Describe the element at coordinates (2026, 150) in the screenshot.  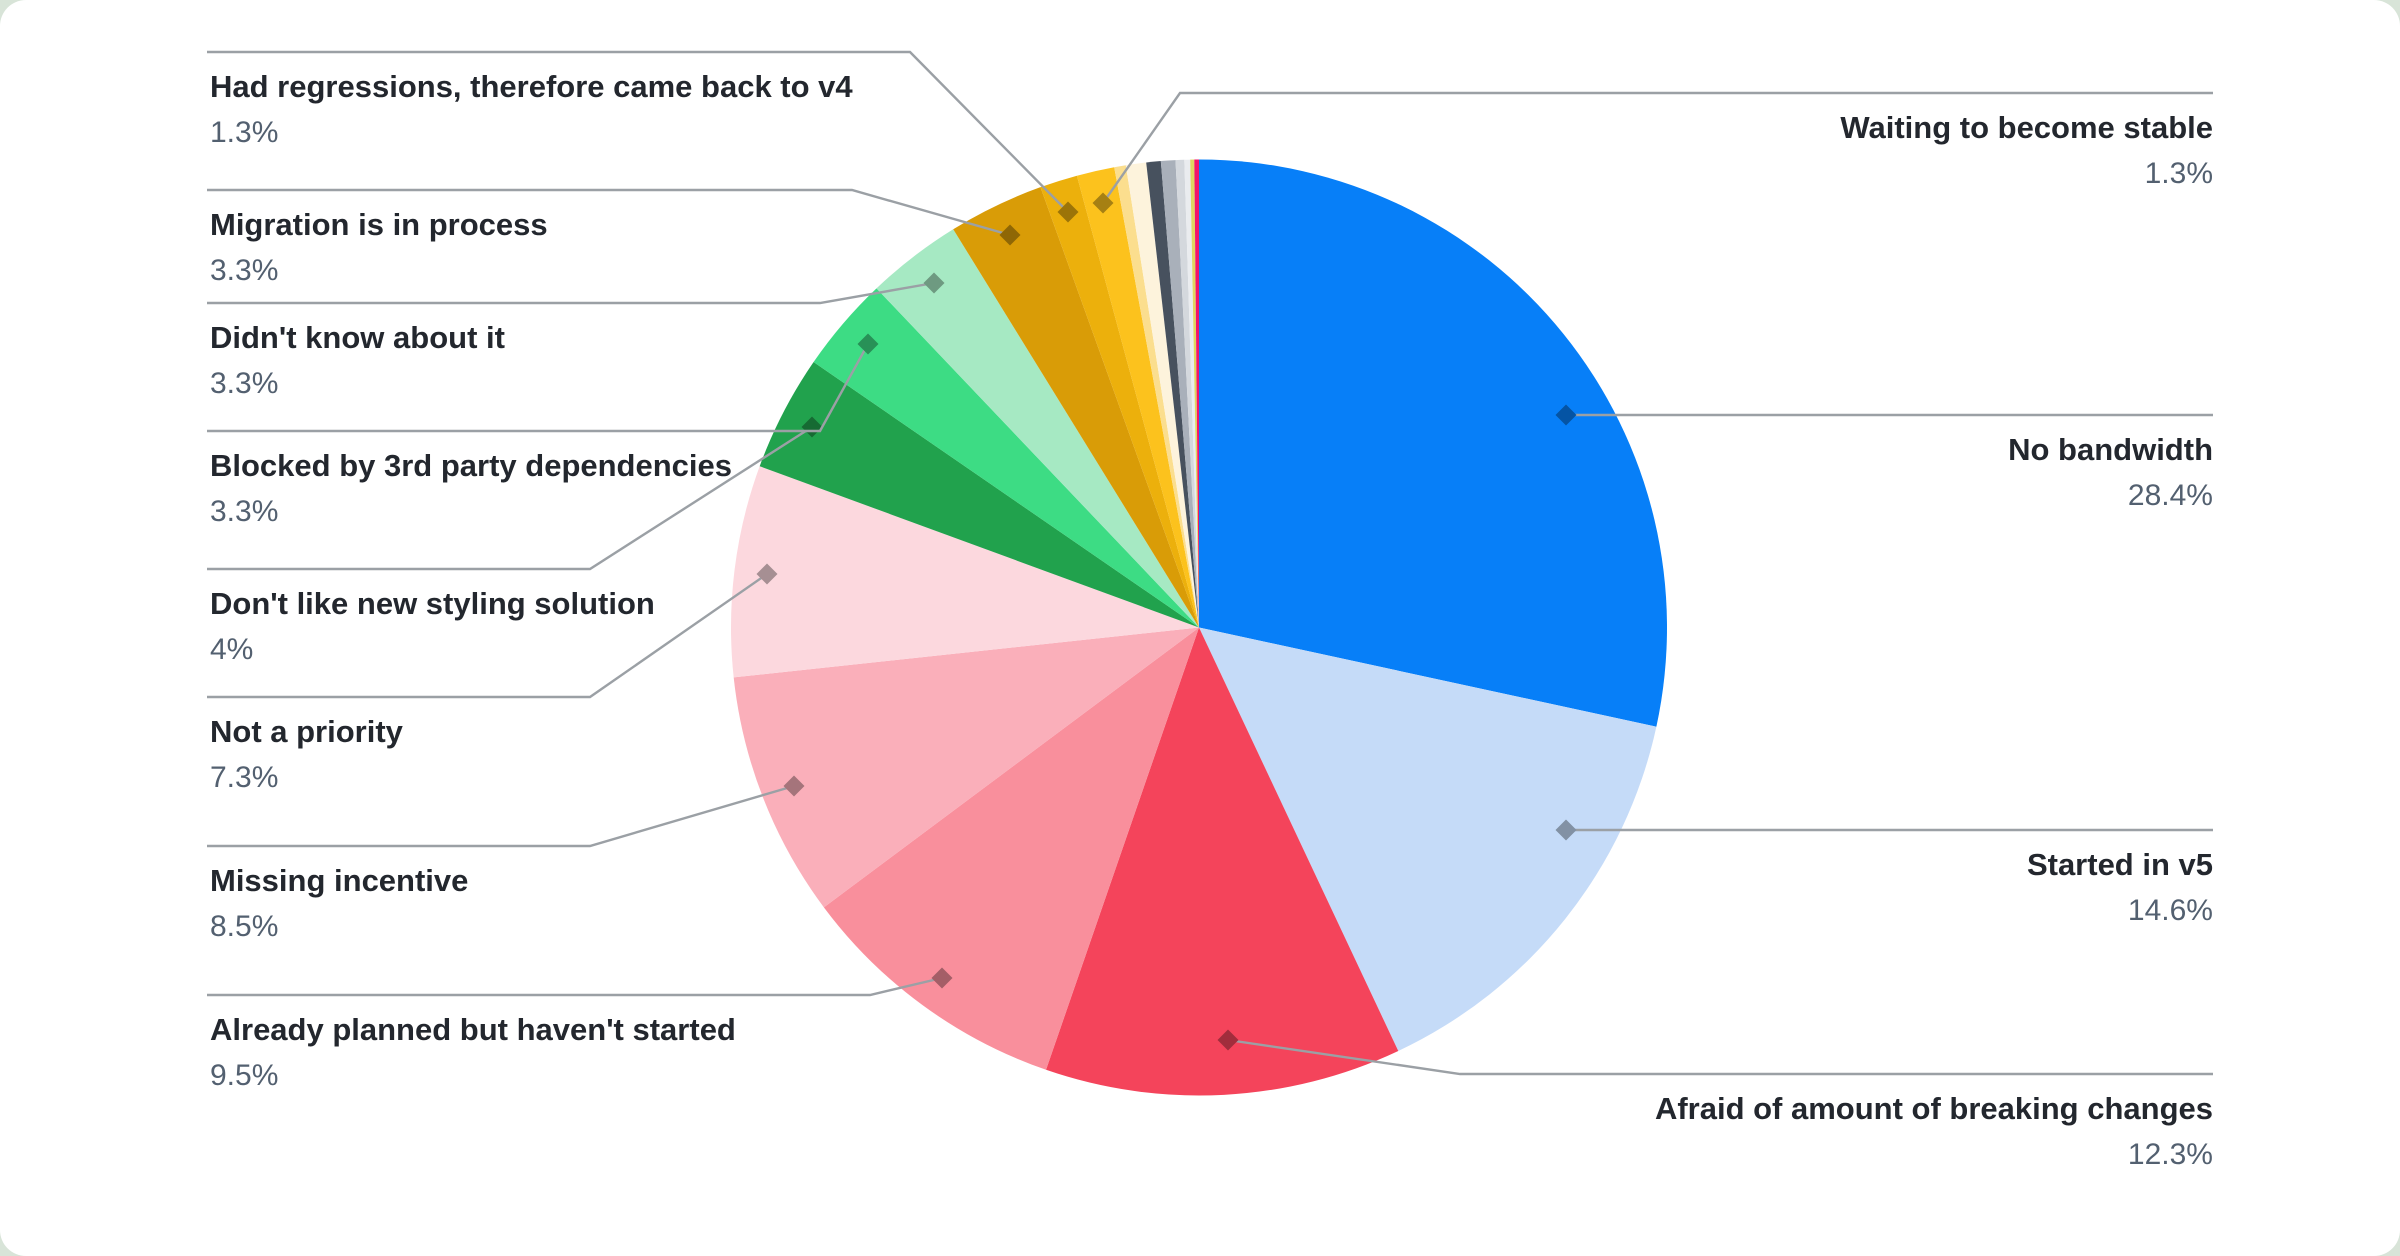
I see `slice-label: Waiting to become stable 1.3%` at that location.